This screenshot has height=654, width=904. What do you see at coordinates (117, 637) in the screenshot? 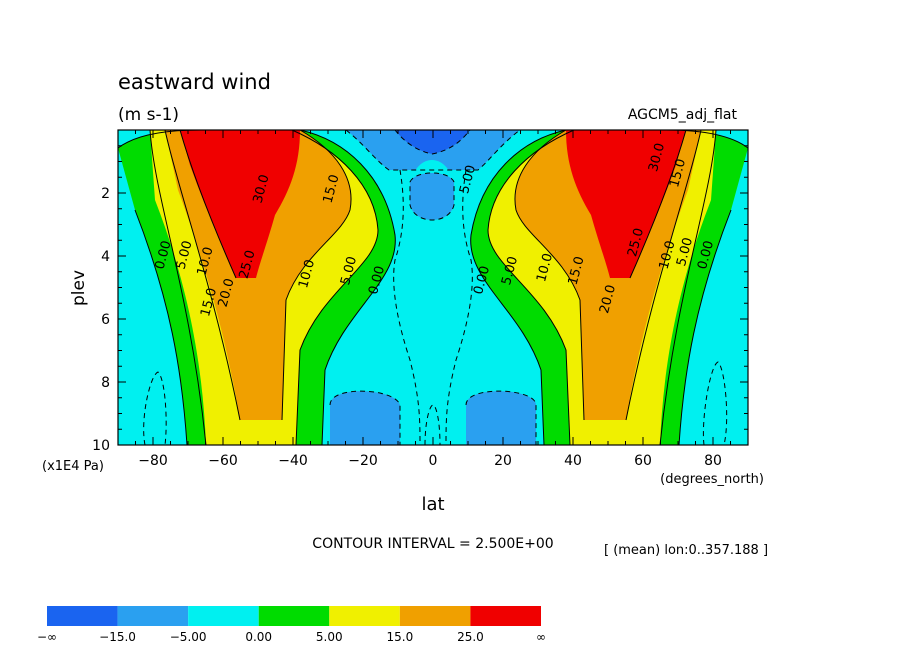
I see `colorbar-label: −15.0` at bounding box center [117, 637].